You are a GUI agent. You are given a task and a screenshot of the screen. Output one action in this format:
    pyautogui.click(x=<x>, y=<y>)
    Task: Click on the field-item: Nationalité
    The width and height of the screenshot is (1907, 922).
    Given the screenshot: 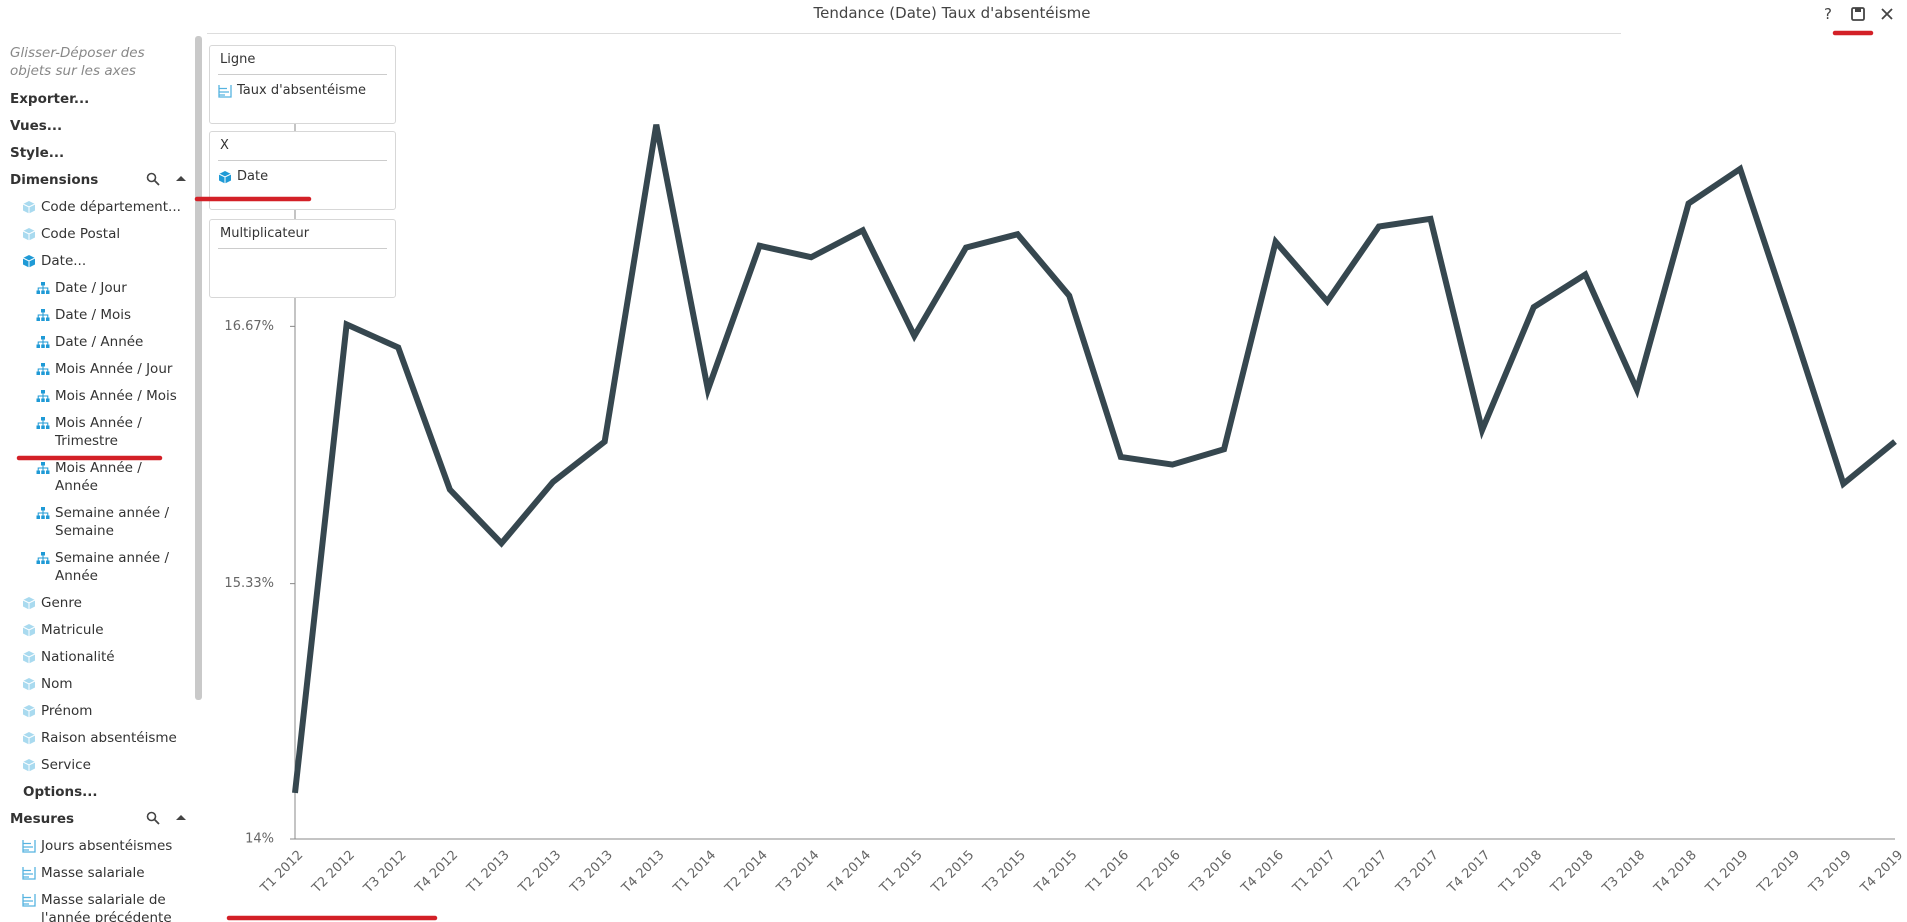 What is the action you would take?
    pyautogui.click(x=97, y=656)
    